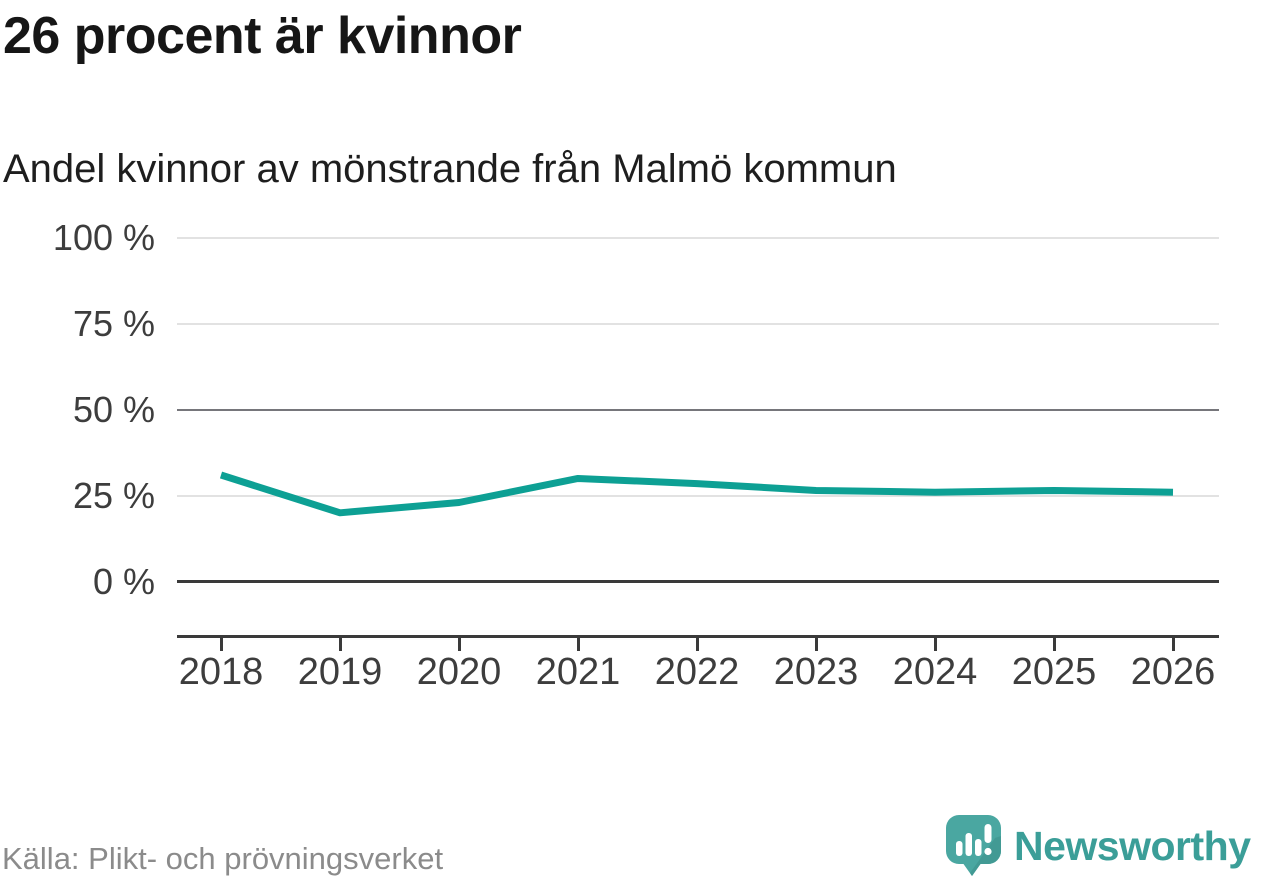 This screenshot has height=879, width=1262. I want to click on x-axis-label: 2020, so click(459, 672).